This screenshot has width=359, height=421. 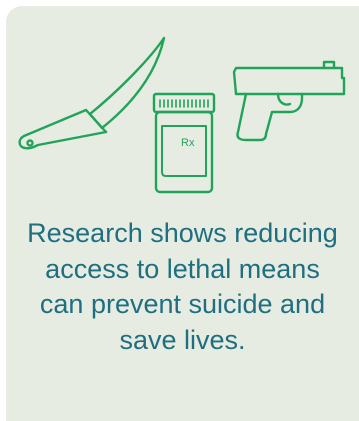 What do you see at coordinates (289, 101) in the screenshot?
I see `handgun-icon` at bounding box center [289, 101].